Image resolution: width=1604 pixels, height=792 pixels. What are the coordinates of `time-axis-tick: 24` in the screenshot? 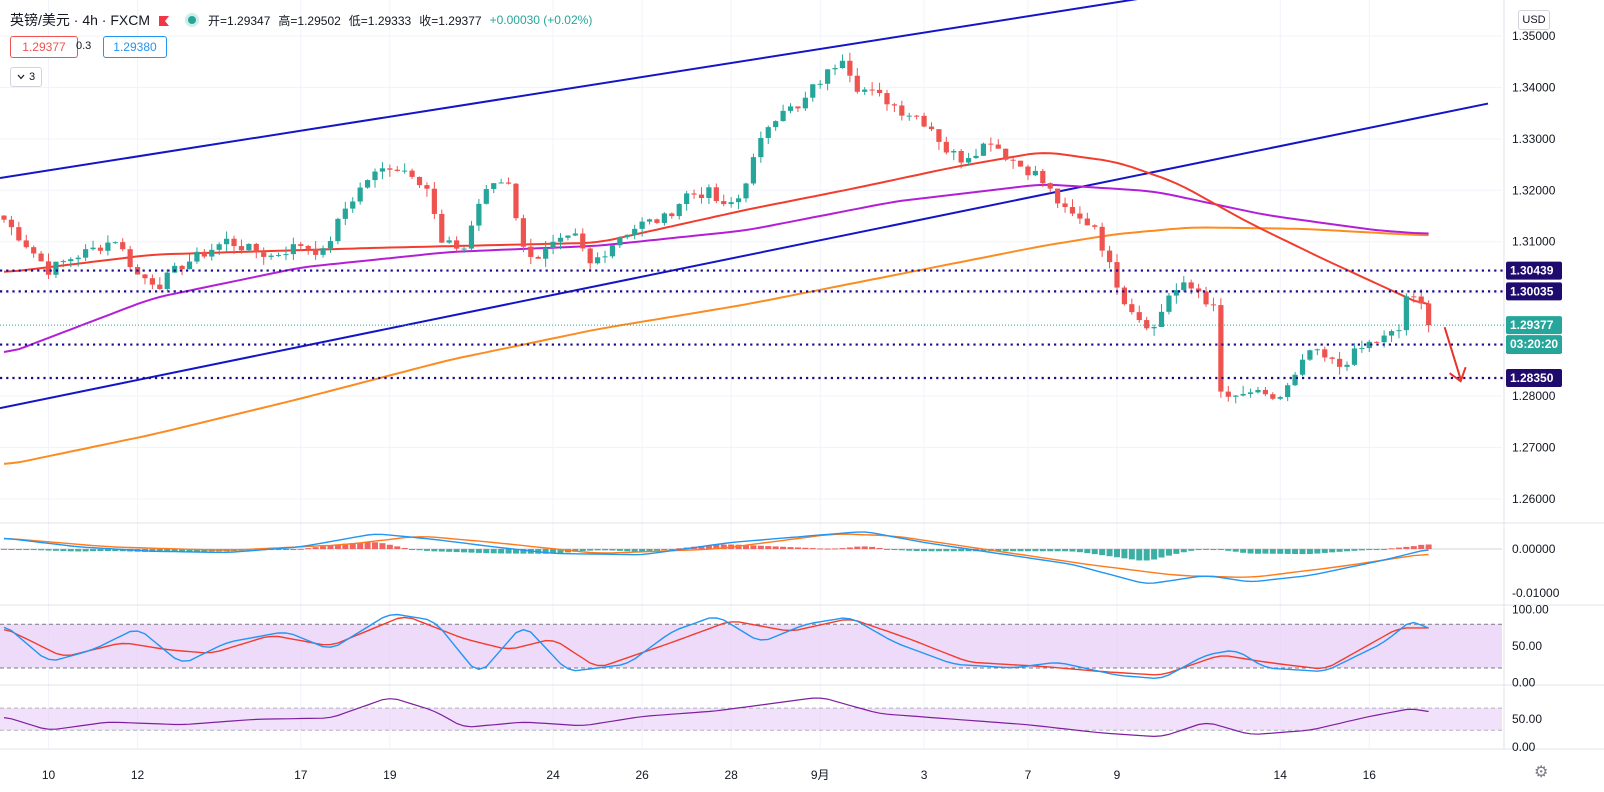 It's located at (553, 775).